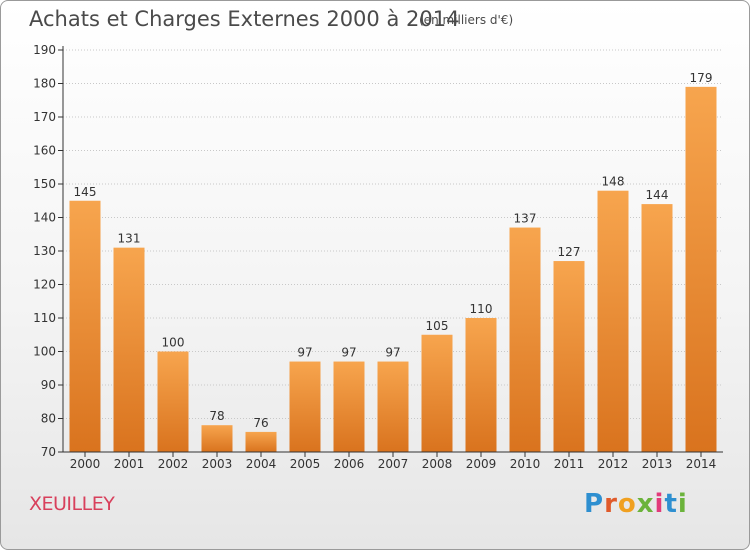  What do you see at coordinates (349, 464) in the screenshot?
I see `x-tick-label: 2006` at bounding box center [349, 464].